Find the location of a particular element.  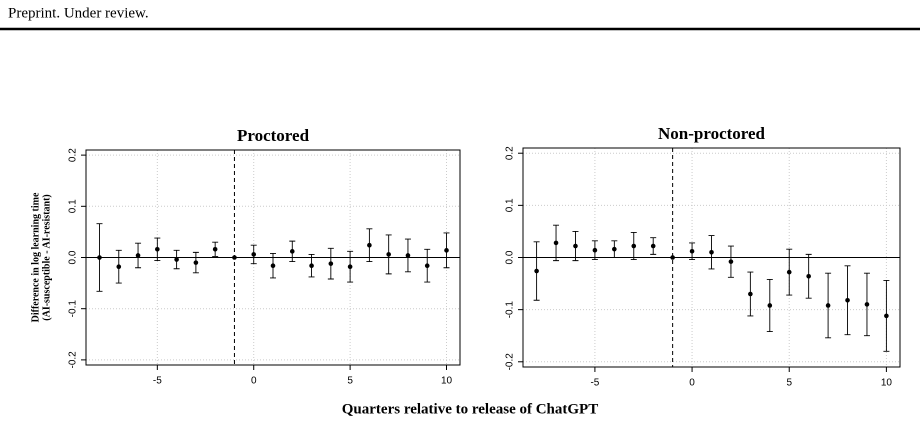

y-axis-label: (AI-susceptible - AI-resistant) is located at coordinates (46, 257).